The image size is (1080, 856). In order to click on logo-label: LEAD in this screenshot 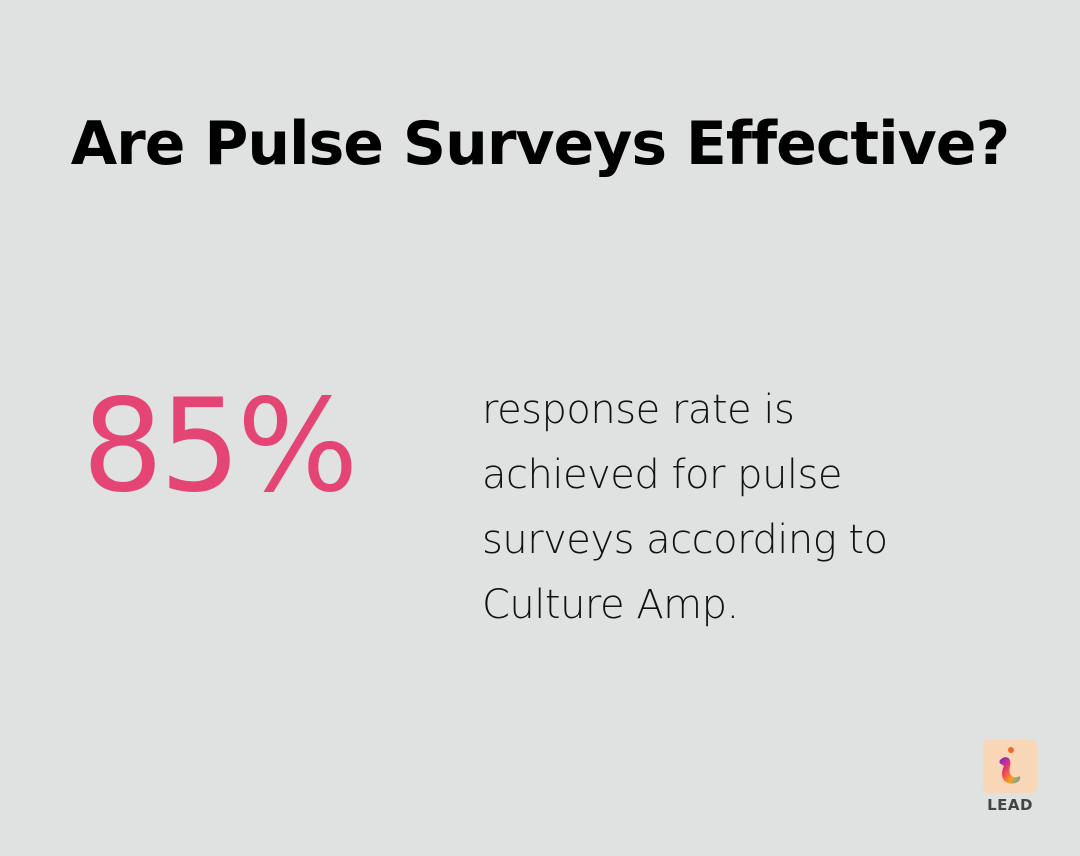, I will do `click(1010, 805)`.